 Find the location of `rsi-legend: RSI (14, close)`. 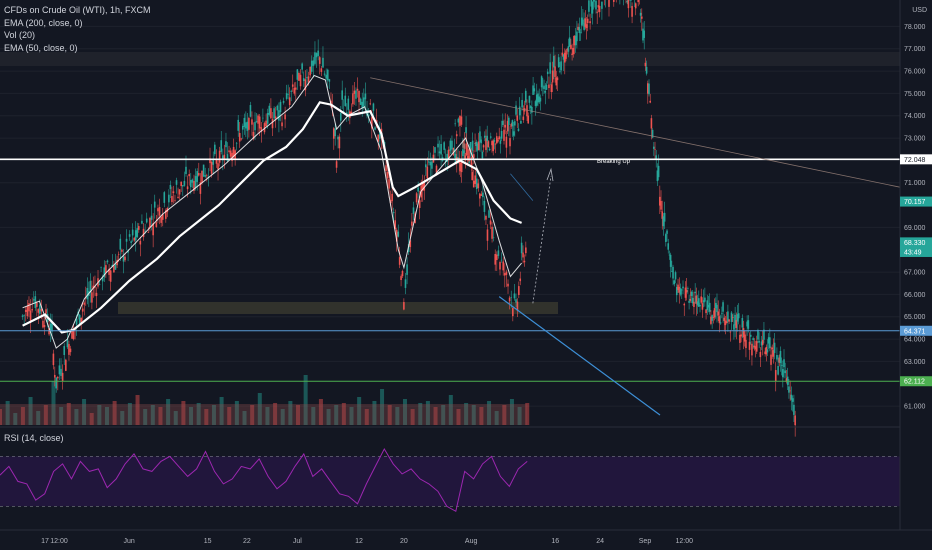

rsi-legend: RSI (14, close) is located at coordinates (34, 438).